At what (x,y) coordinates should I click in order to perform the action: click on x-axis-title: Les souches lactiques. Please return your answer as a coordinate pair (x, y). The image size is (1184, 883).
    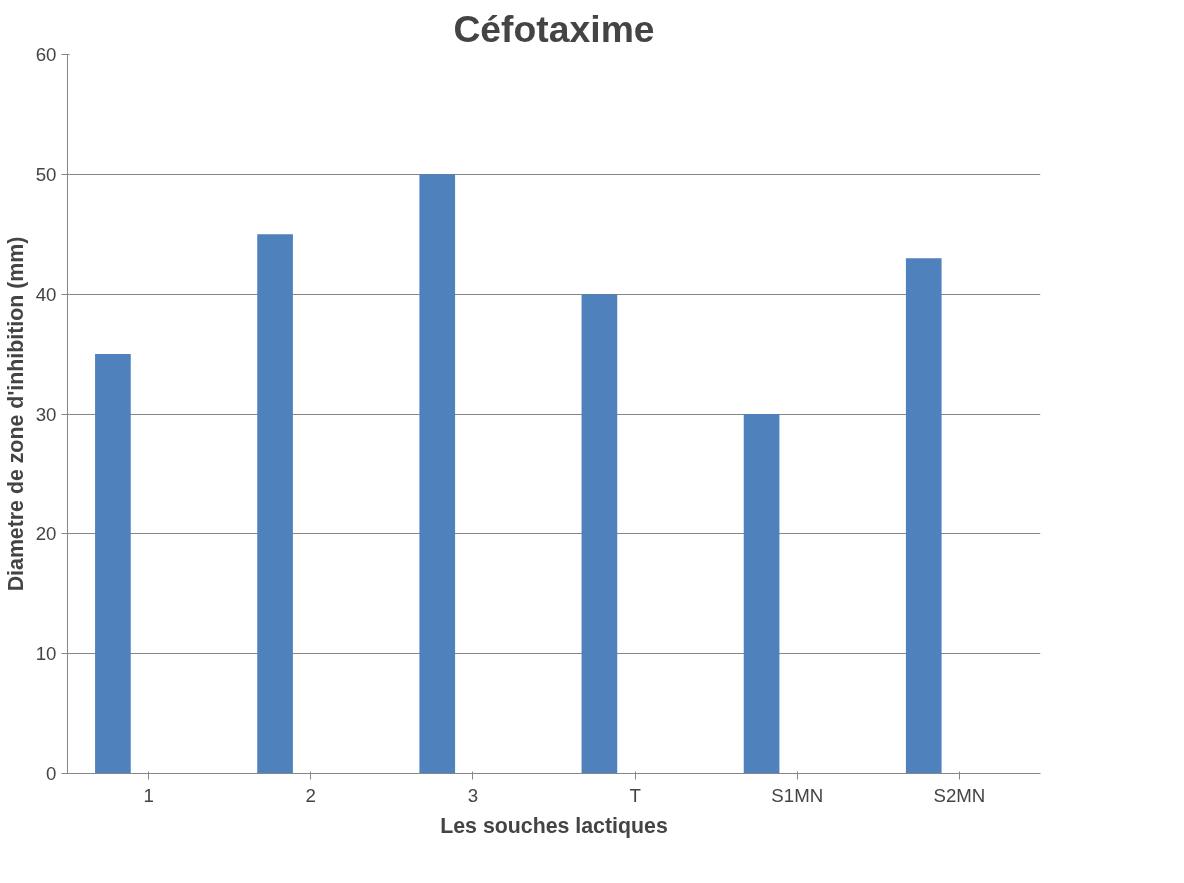
    Looking at the image, I should click on (554, 825).